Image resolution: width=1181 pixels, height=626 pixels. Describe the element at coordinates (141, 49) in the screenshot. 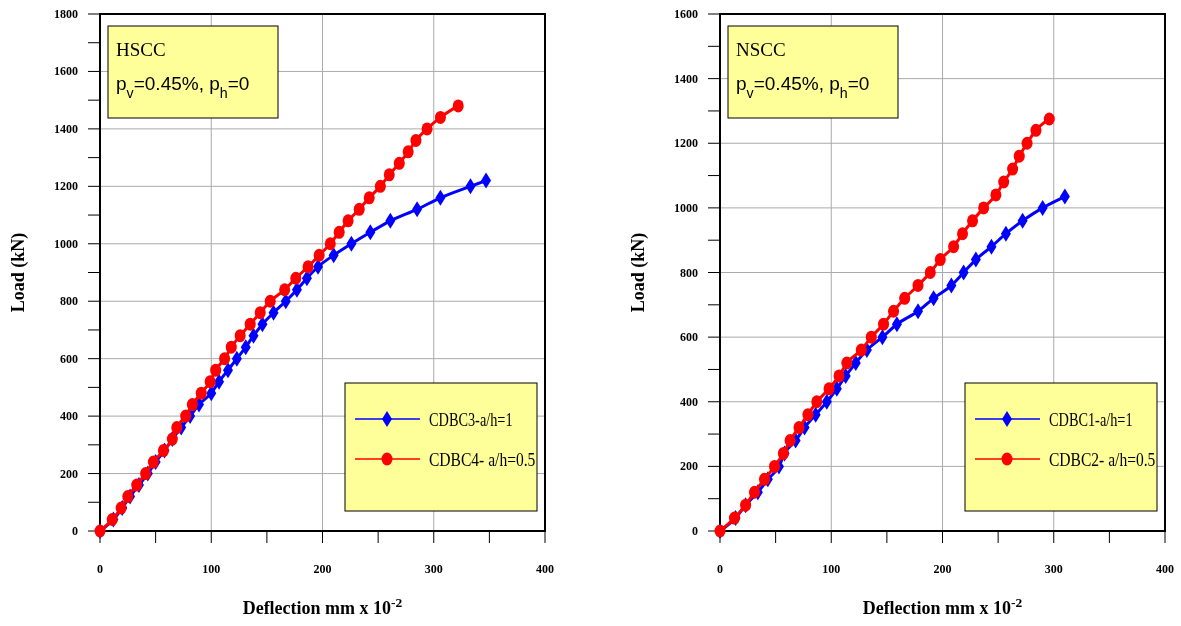

I see `annotation: HSCC` at that location.